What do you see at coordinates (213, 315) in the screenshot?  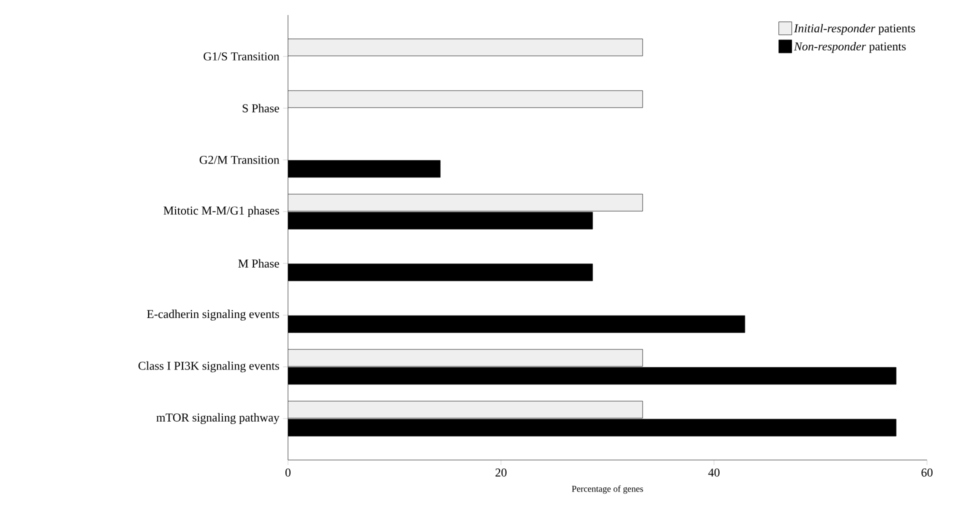 I see `y-tick-label: E-cadherin signaling events` at bounding box center [213, 315].